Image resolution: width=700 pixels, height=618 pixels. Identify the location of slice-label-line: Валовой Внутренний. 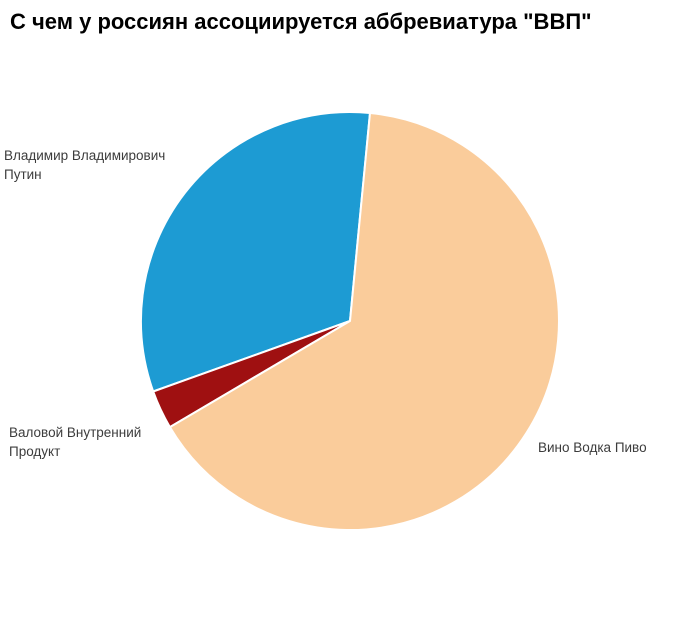
(75, 432).